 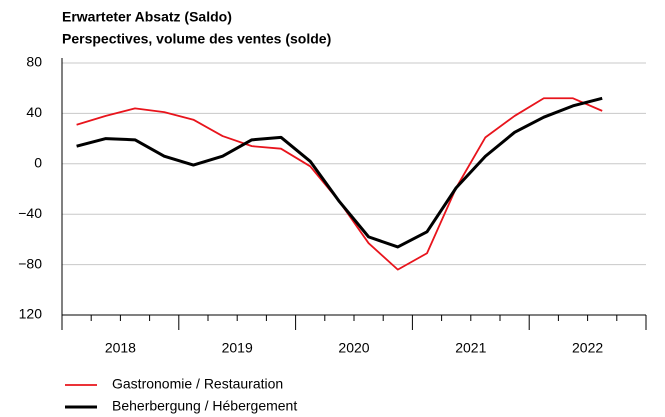 I want to click on legend-label: Beherbergung / Hébergement, so click(x=204, y=406).